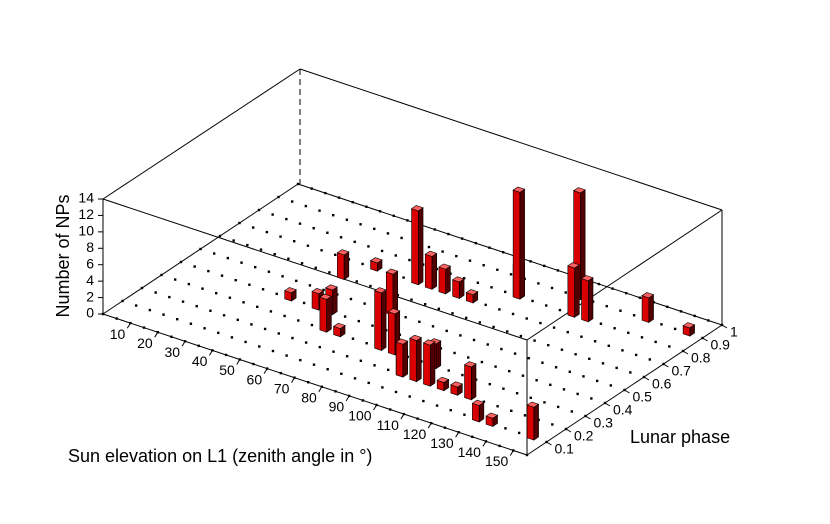  I want to click on x-tick-label: 90, so click(337, 407).